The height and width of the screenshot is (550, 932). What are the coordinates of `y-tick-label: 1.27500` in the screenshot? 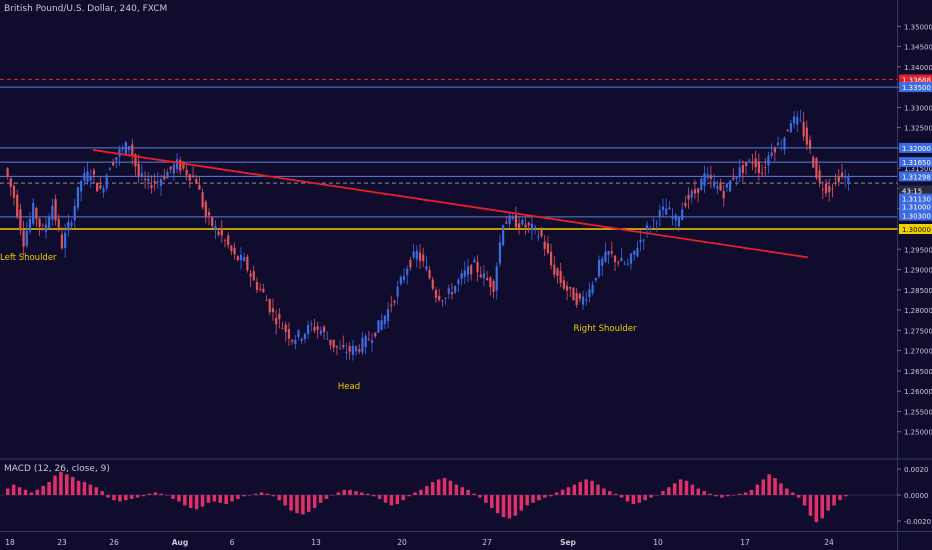 It's located at (918, 331).